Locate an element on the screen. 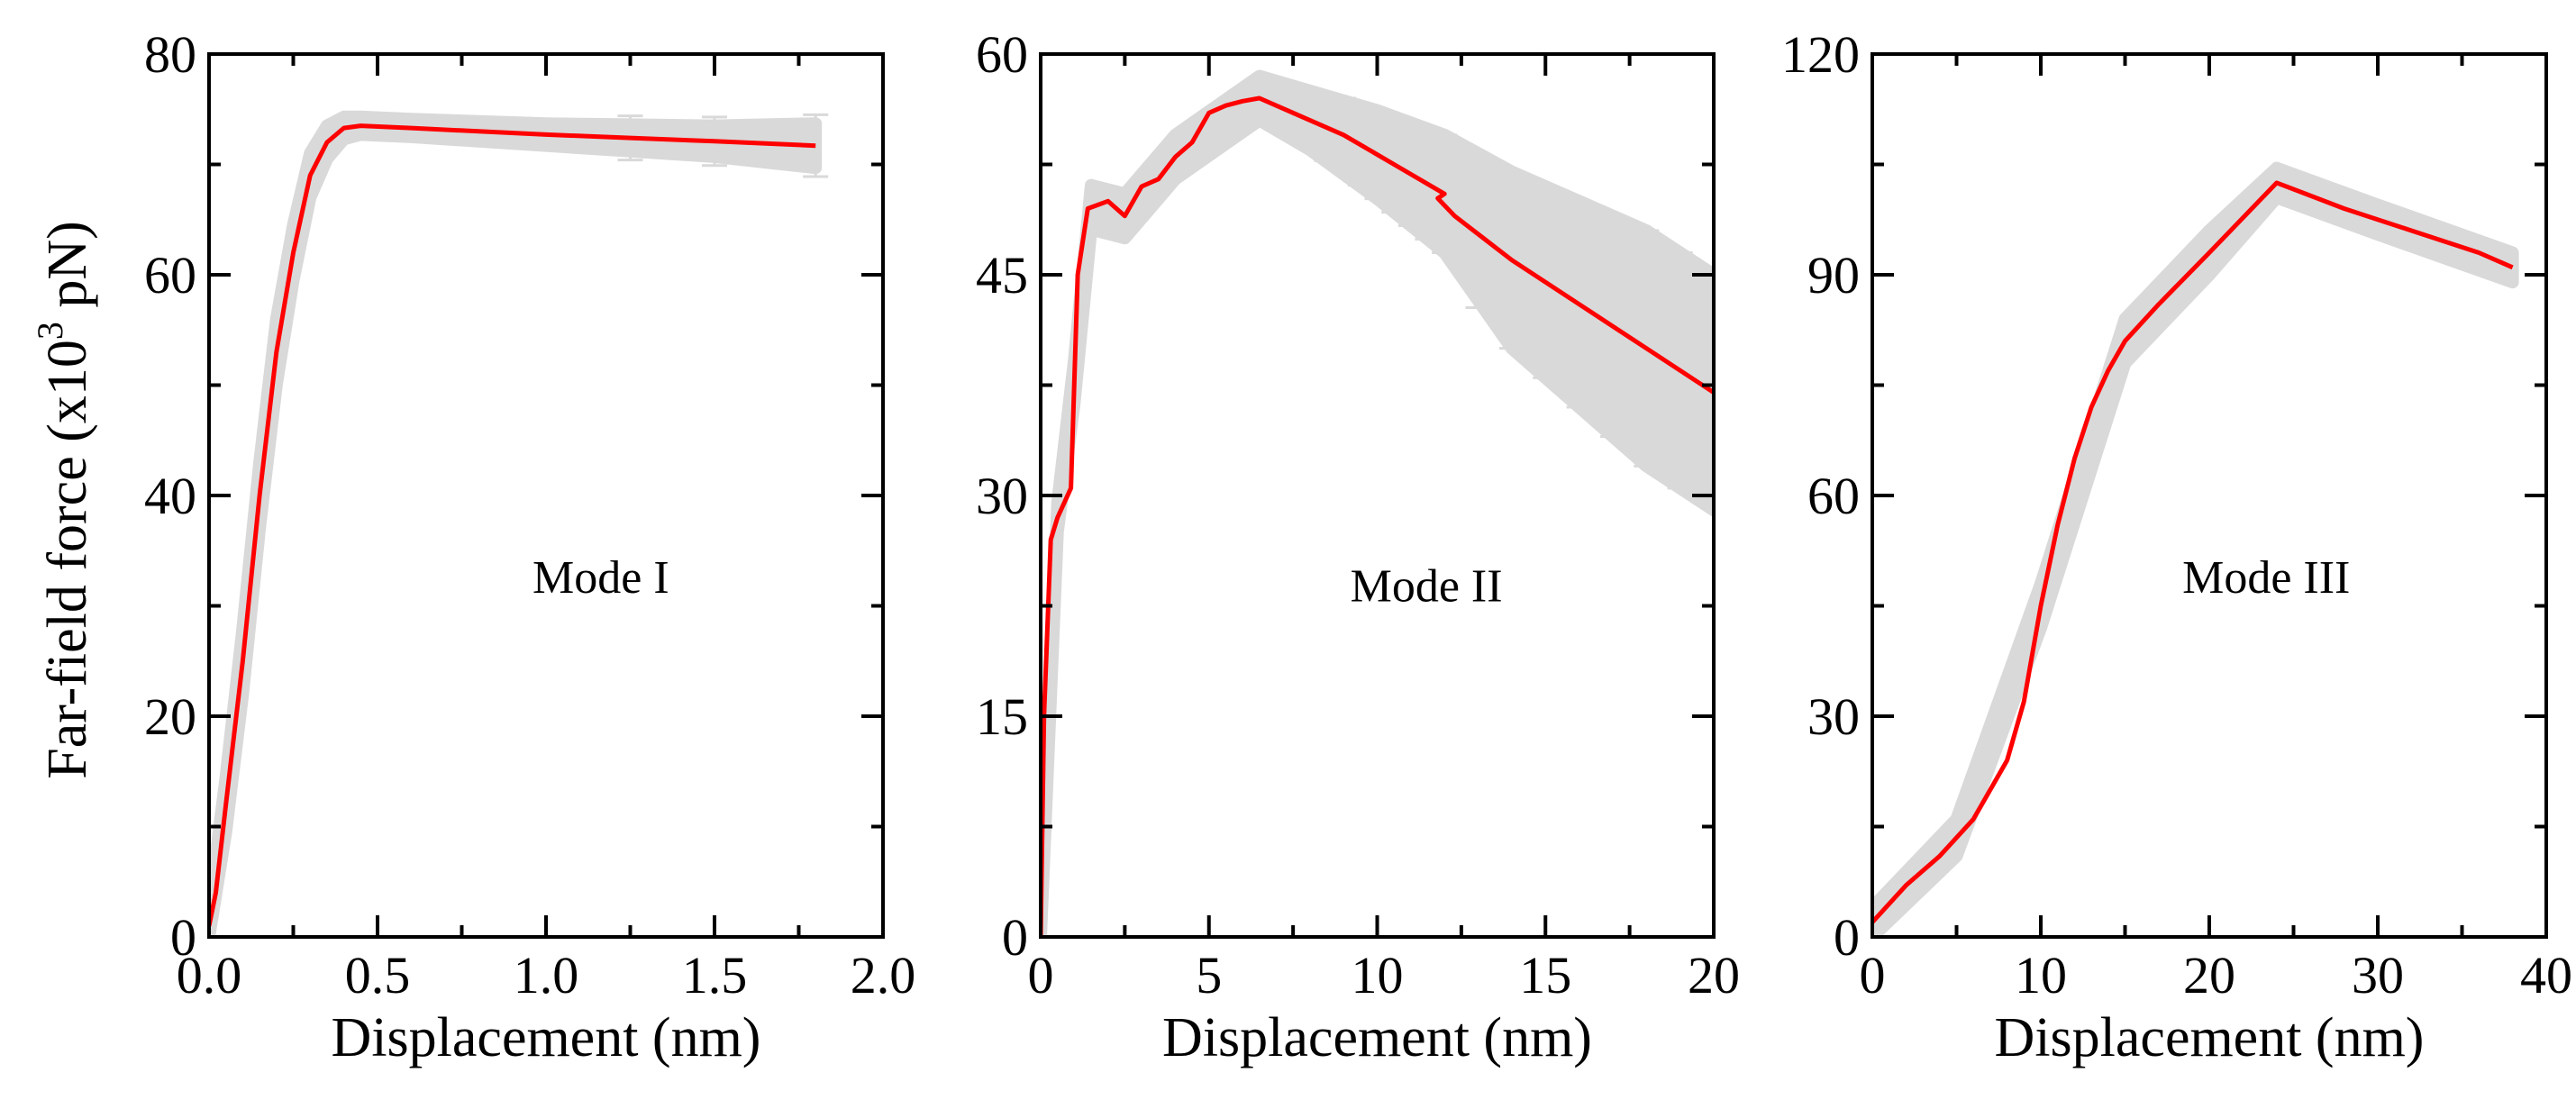  x-tick-label: 15 is located at coordinates (1545, 975).